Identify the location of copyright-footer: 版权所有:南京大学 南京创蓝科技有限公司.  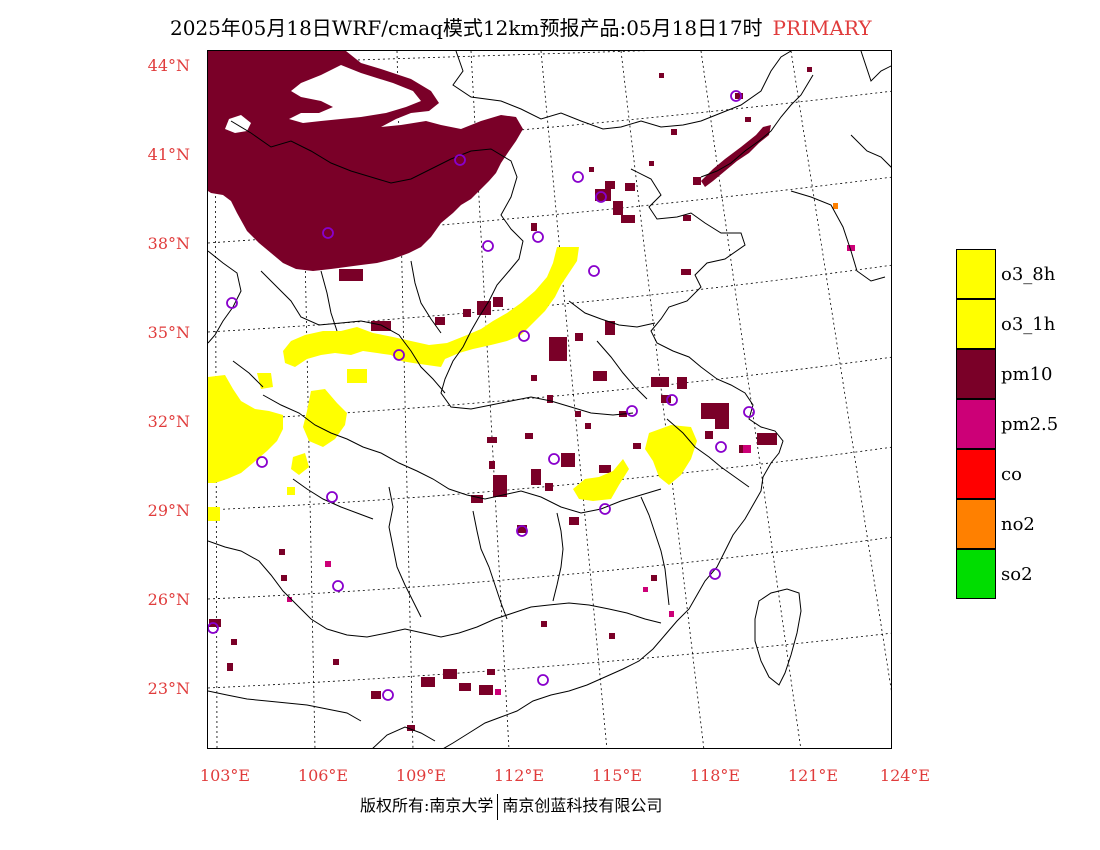
(511, 806).